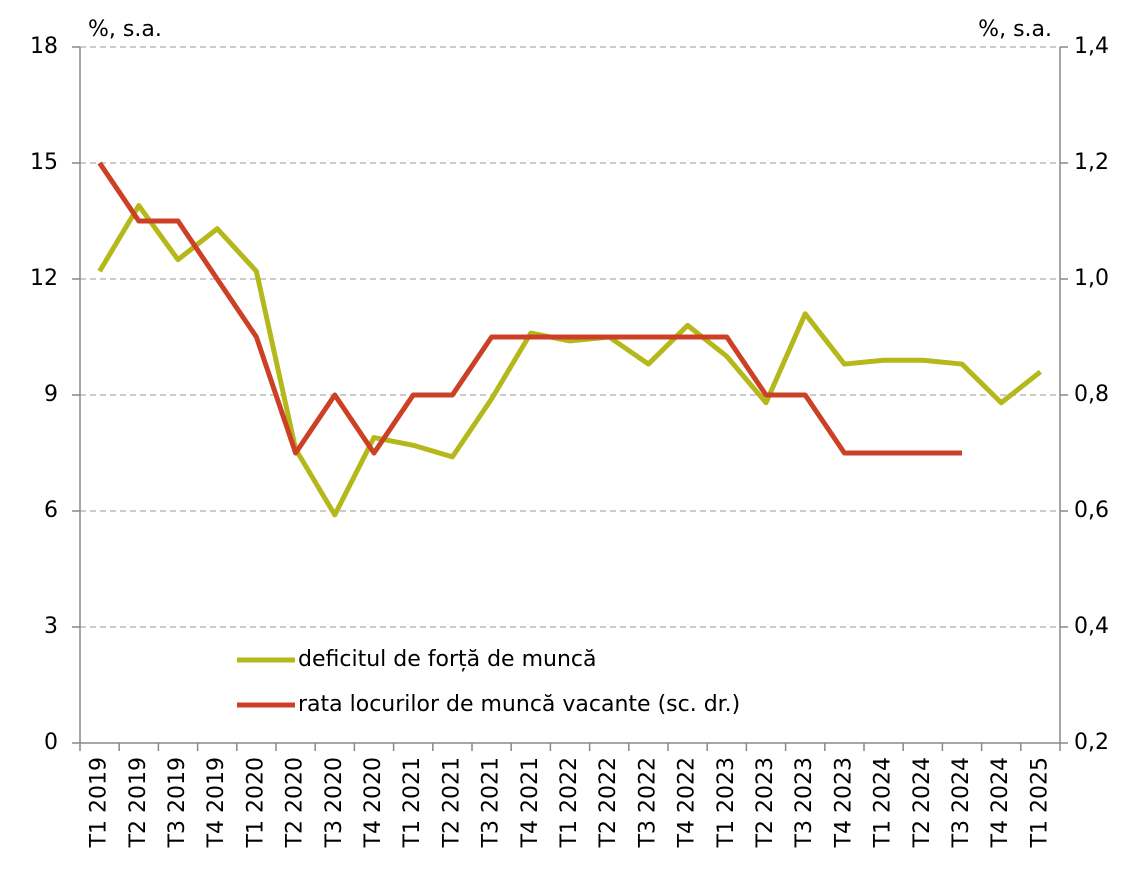  What do you see at coordinates (44, 46) in the screenshot?
I see `y-tick-label: 18` at bounding box center [44, 46].